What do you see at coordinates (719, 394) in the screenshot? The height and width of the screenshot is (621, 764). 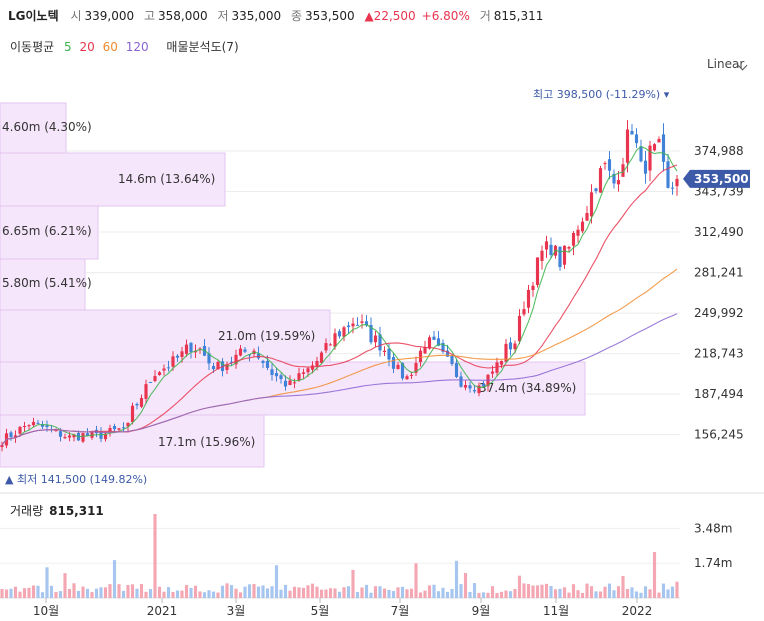 I see `y-tick-label: 187,494` at bounding box center [719, 394].